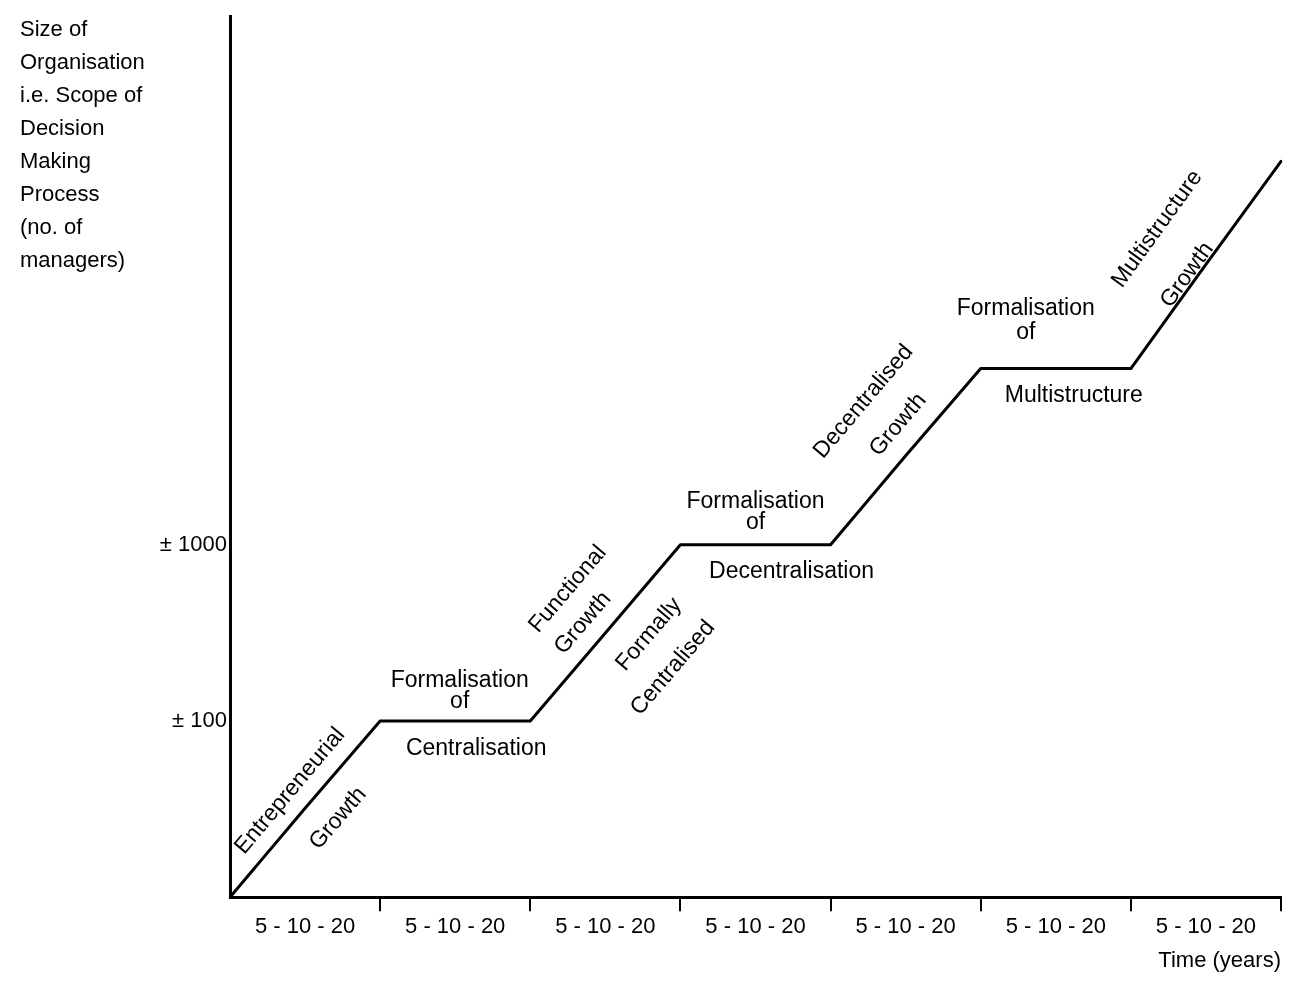  I want to click on x-axis-title: Time (years), so click(1219, 959).